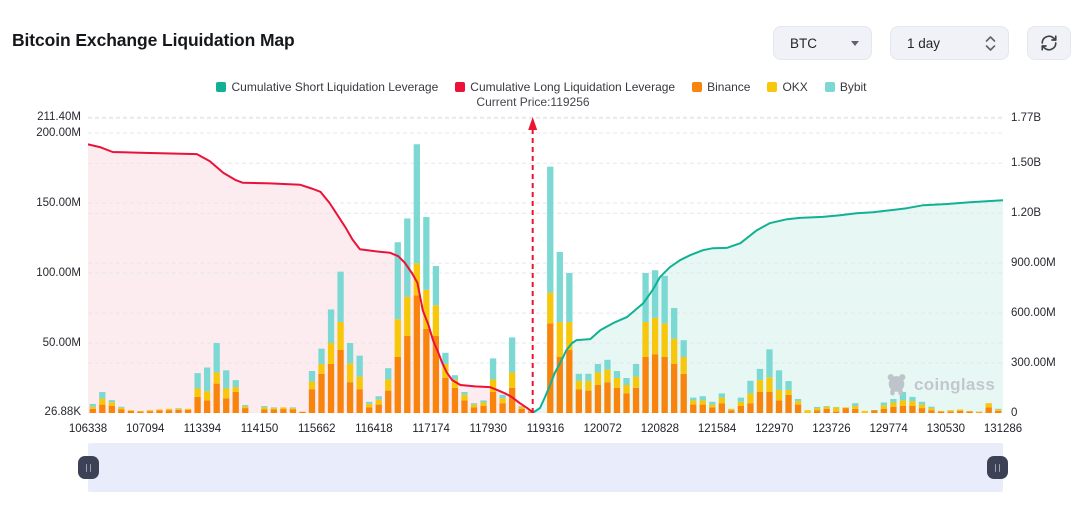 Image resolution: width=1083 pixels, height=516 pixels. What do you see at coordinates (62, 412) in the screenshot?
I see `y-tick-label-left: 26.88K` at bounding box center [62, 412].